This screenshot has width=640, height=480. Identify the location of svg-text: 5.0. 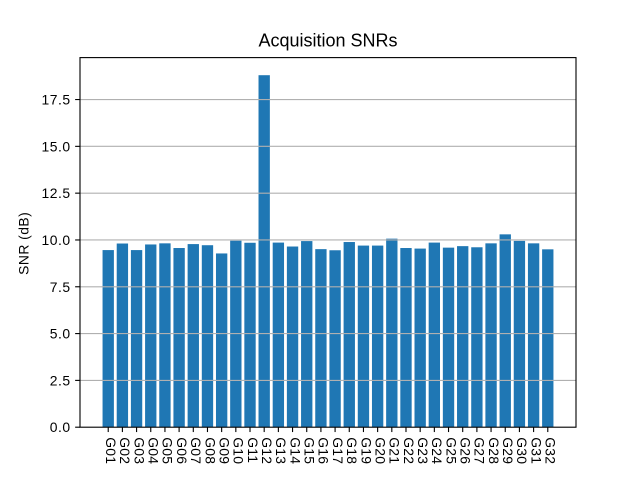
(60, 334).